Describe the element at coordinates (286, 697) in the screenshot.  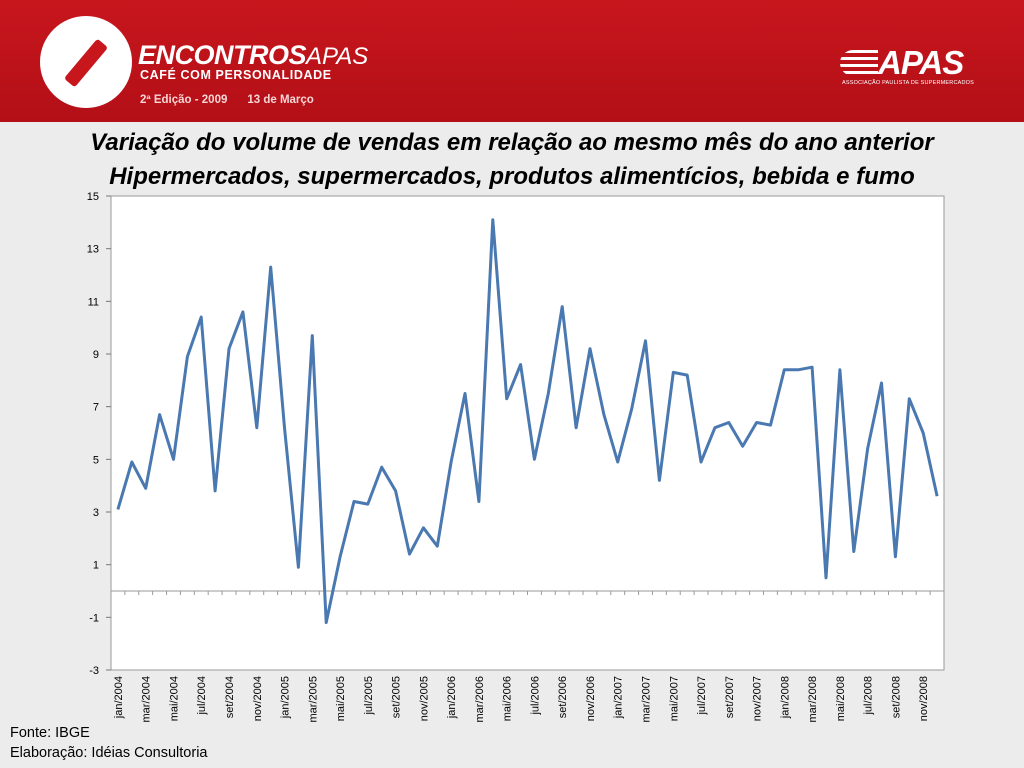
I see `x-tick-label: jan/2005` at that location.